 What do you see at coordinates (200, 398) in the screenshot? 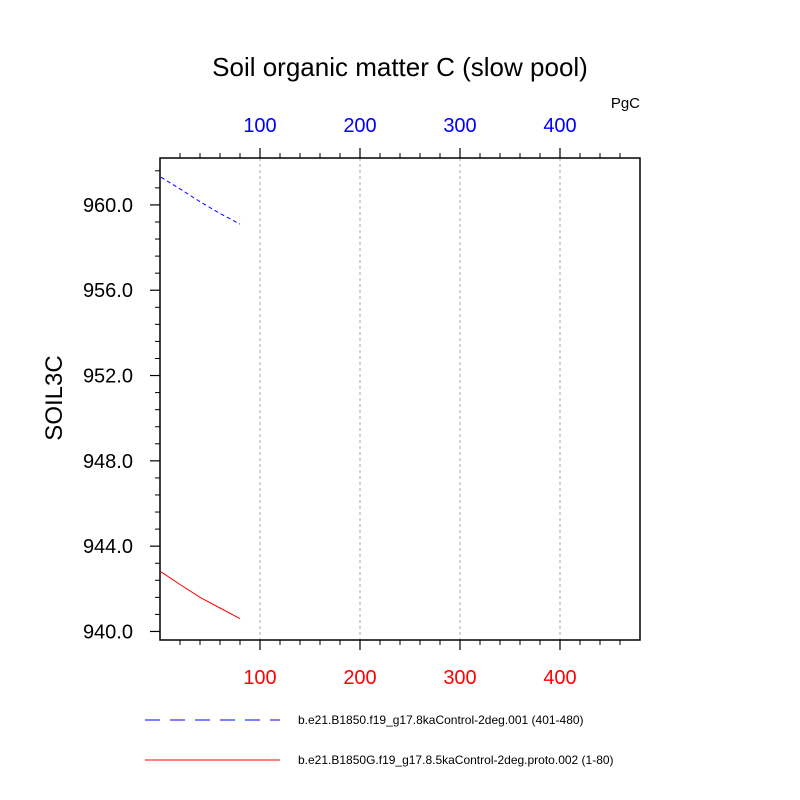
I see `series-layer` at bounding box center [200, 398].